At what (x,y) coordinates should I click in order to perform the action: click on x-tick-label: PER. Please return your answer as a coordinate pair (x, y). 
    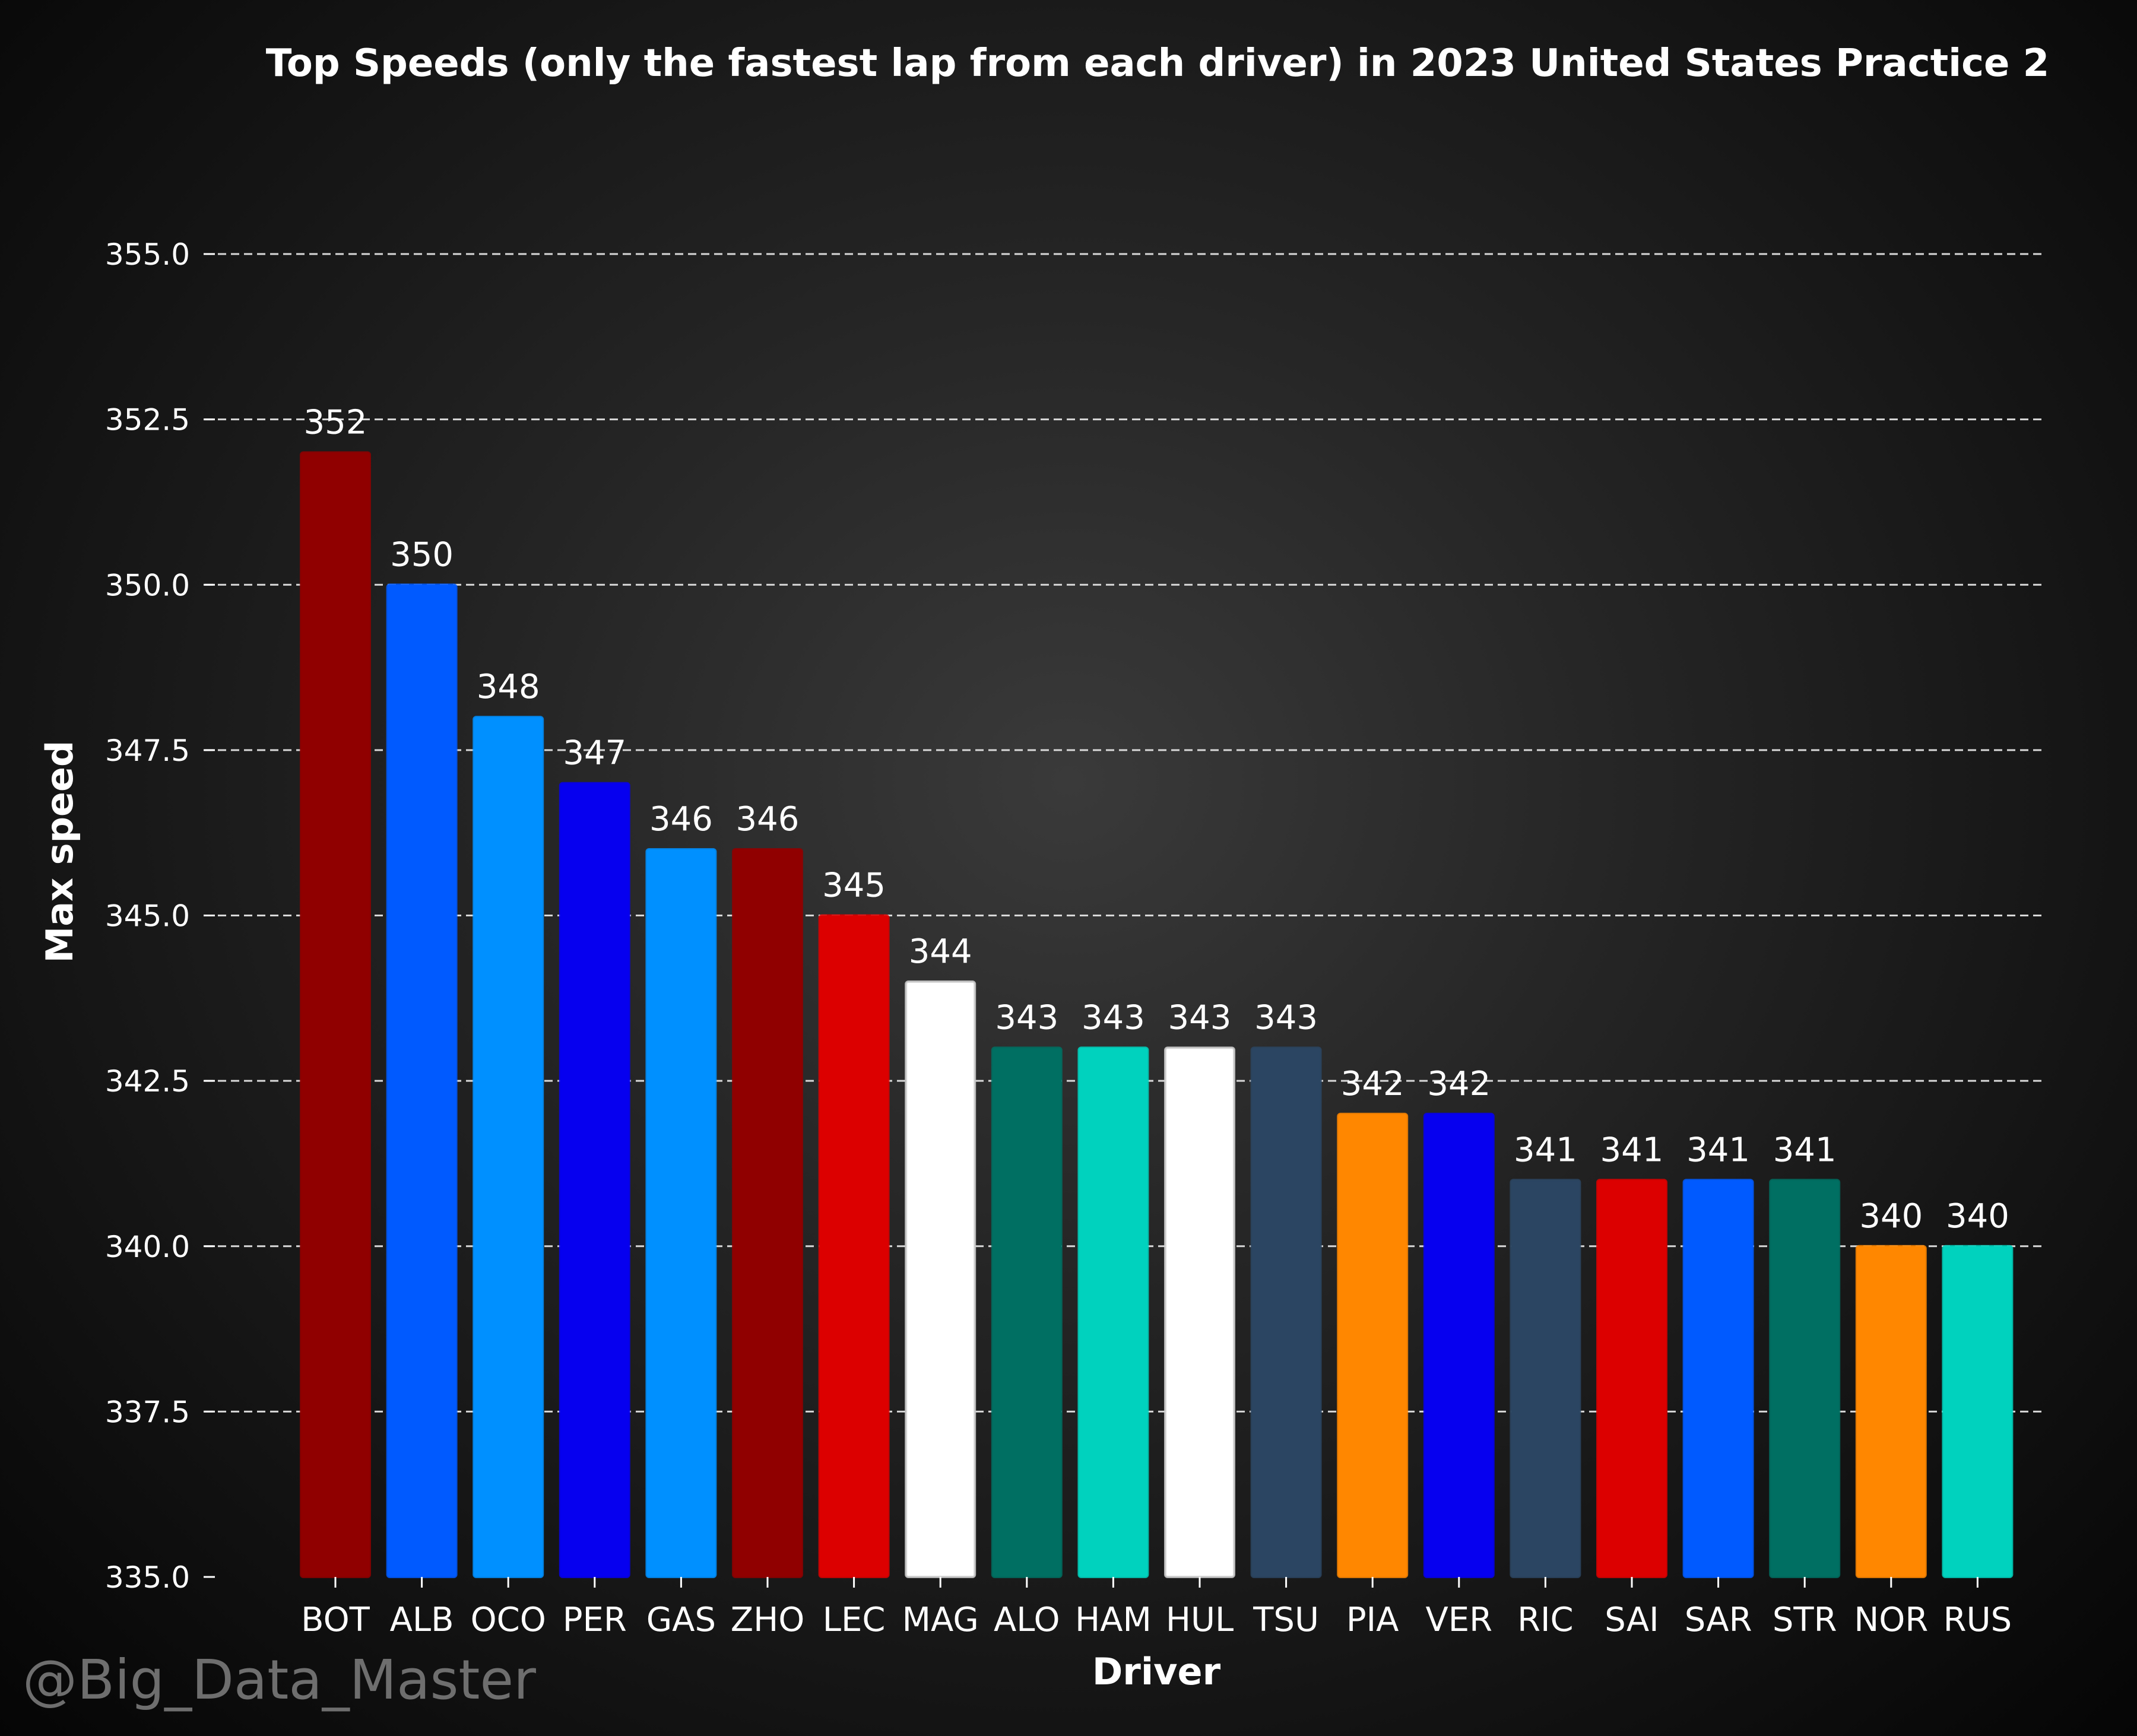
    Looking at the image, I should click on (595, 1620).